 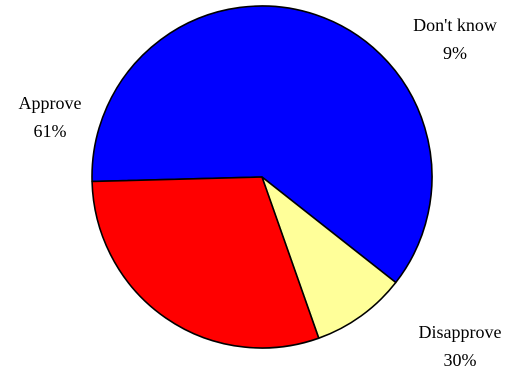 What do you see at coordinates (455, 53) in the screenshot?
I see `label-dontknow-value: 9%` at bounding box center [455, 53].